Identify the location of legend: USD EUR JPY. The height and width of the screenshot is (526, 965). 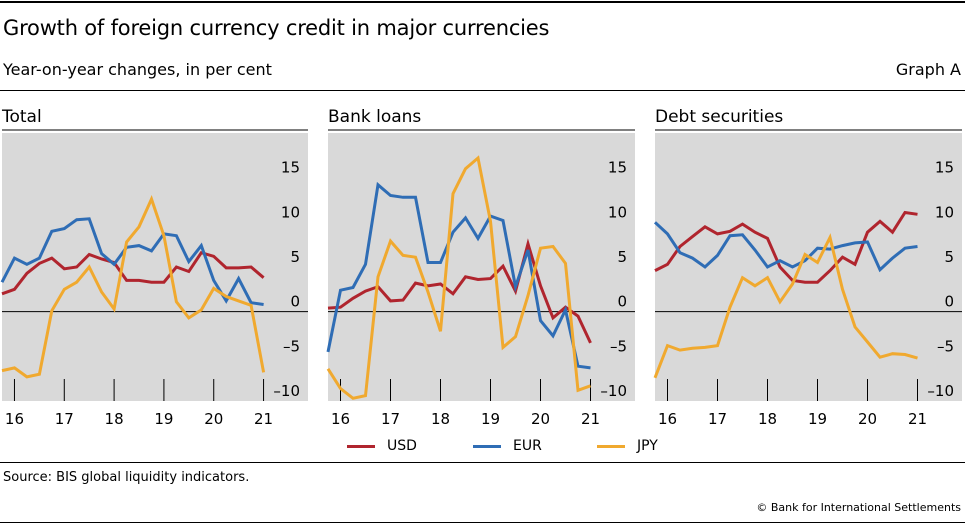
(482, 446).